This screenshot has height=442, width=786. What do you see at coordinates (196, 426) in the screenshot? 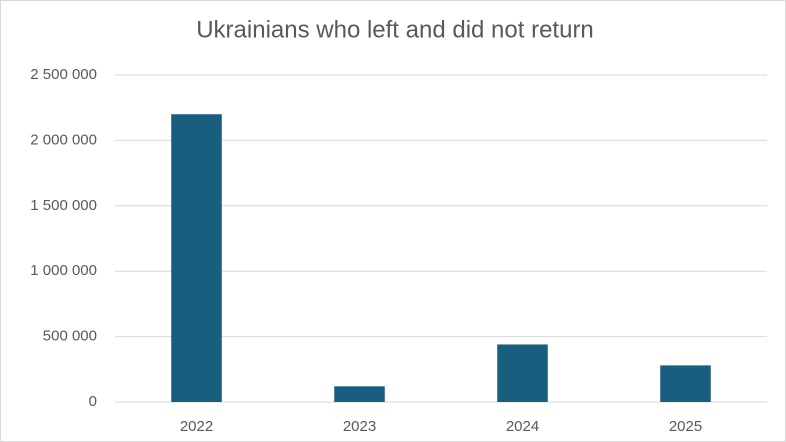
I see `x-tick-label: 2022` at bounding box center [196, 426].